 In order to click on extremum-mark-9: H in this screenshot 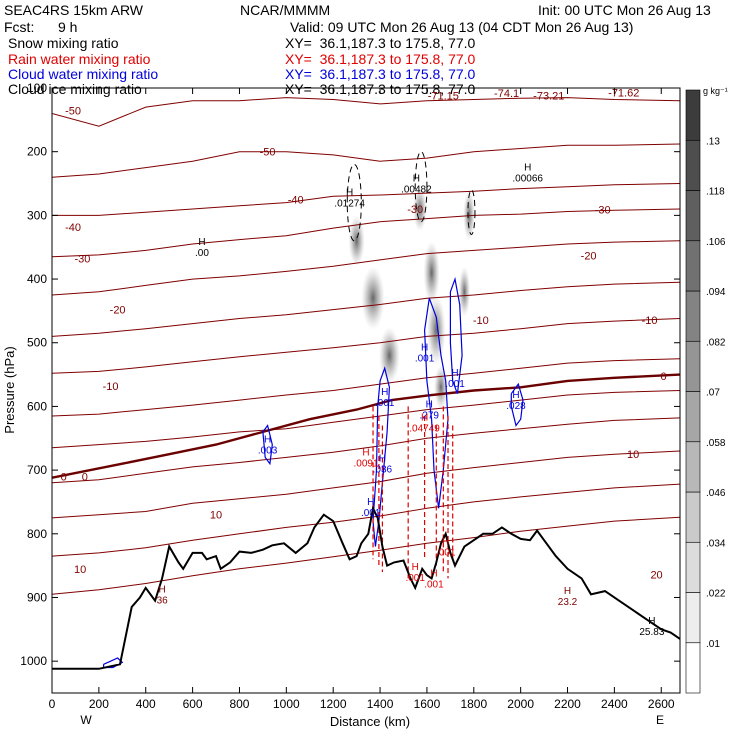, I will do `click(424, 347)`.